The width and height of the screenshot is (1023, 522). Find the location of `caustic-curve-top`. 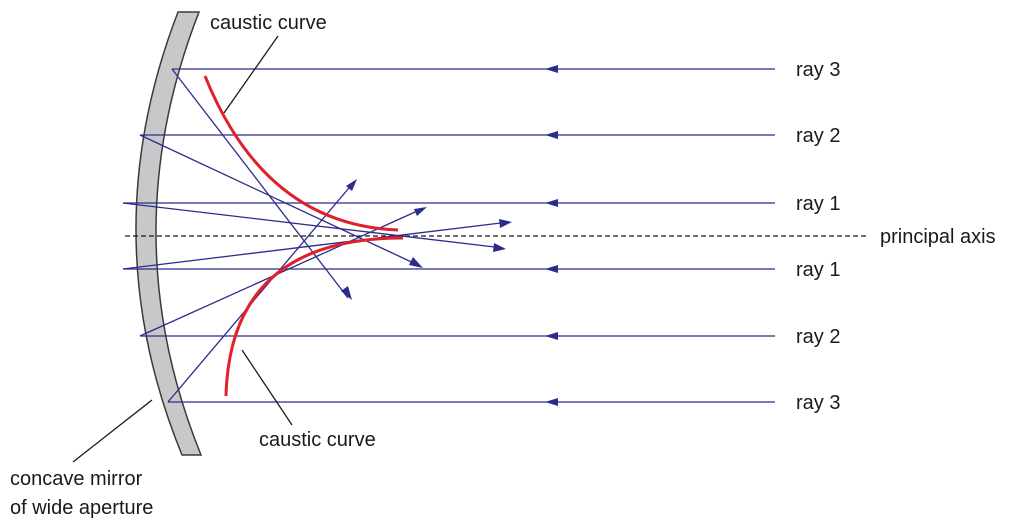

caustic-curve-top is located at coordinates (301, 153).